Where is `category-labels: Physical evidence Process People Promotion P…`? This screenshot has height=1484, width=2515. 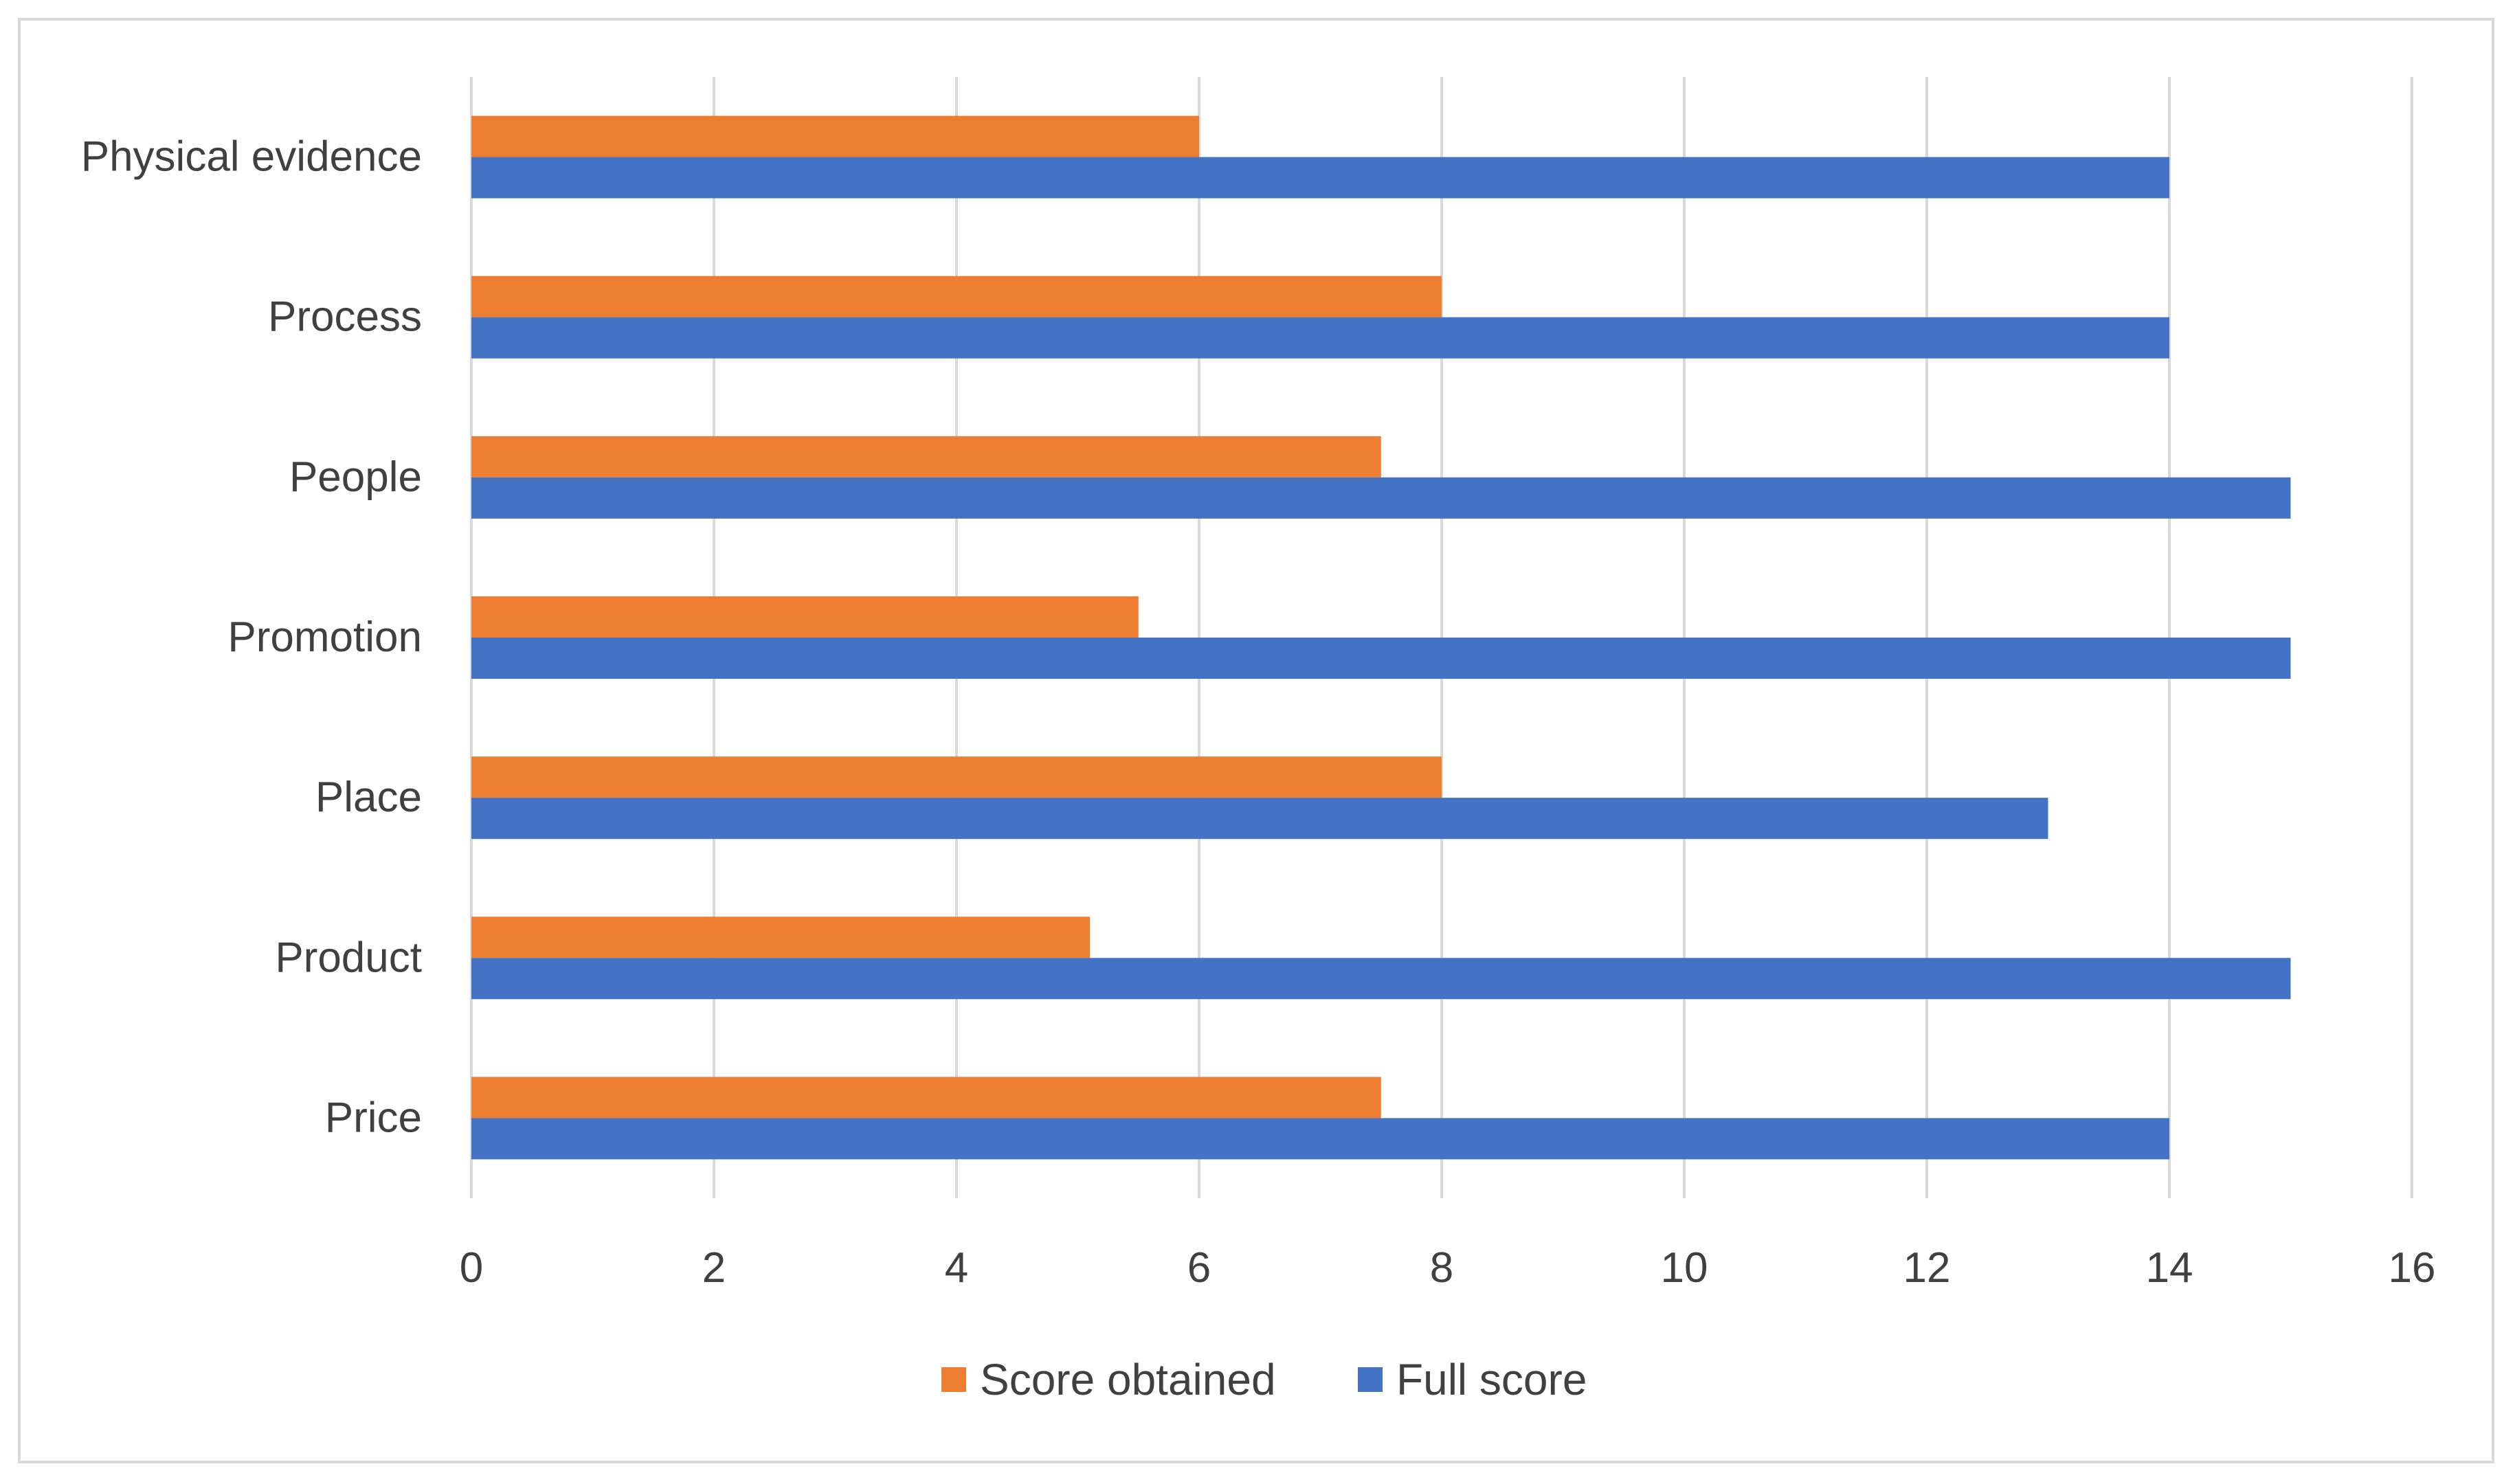
category-labels: Physical evidence Process People Promotion P… is located at coordinates (252, 637).